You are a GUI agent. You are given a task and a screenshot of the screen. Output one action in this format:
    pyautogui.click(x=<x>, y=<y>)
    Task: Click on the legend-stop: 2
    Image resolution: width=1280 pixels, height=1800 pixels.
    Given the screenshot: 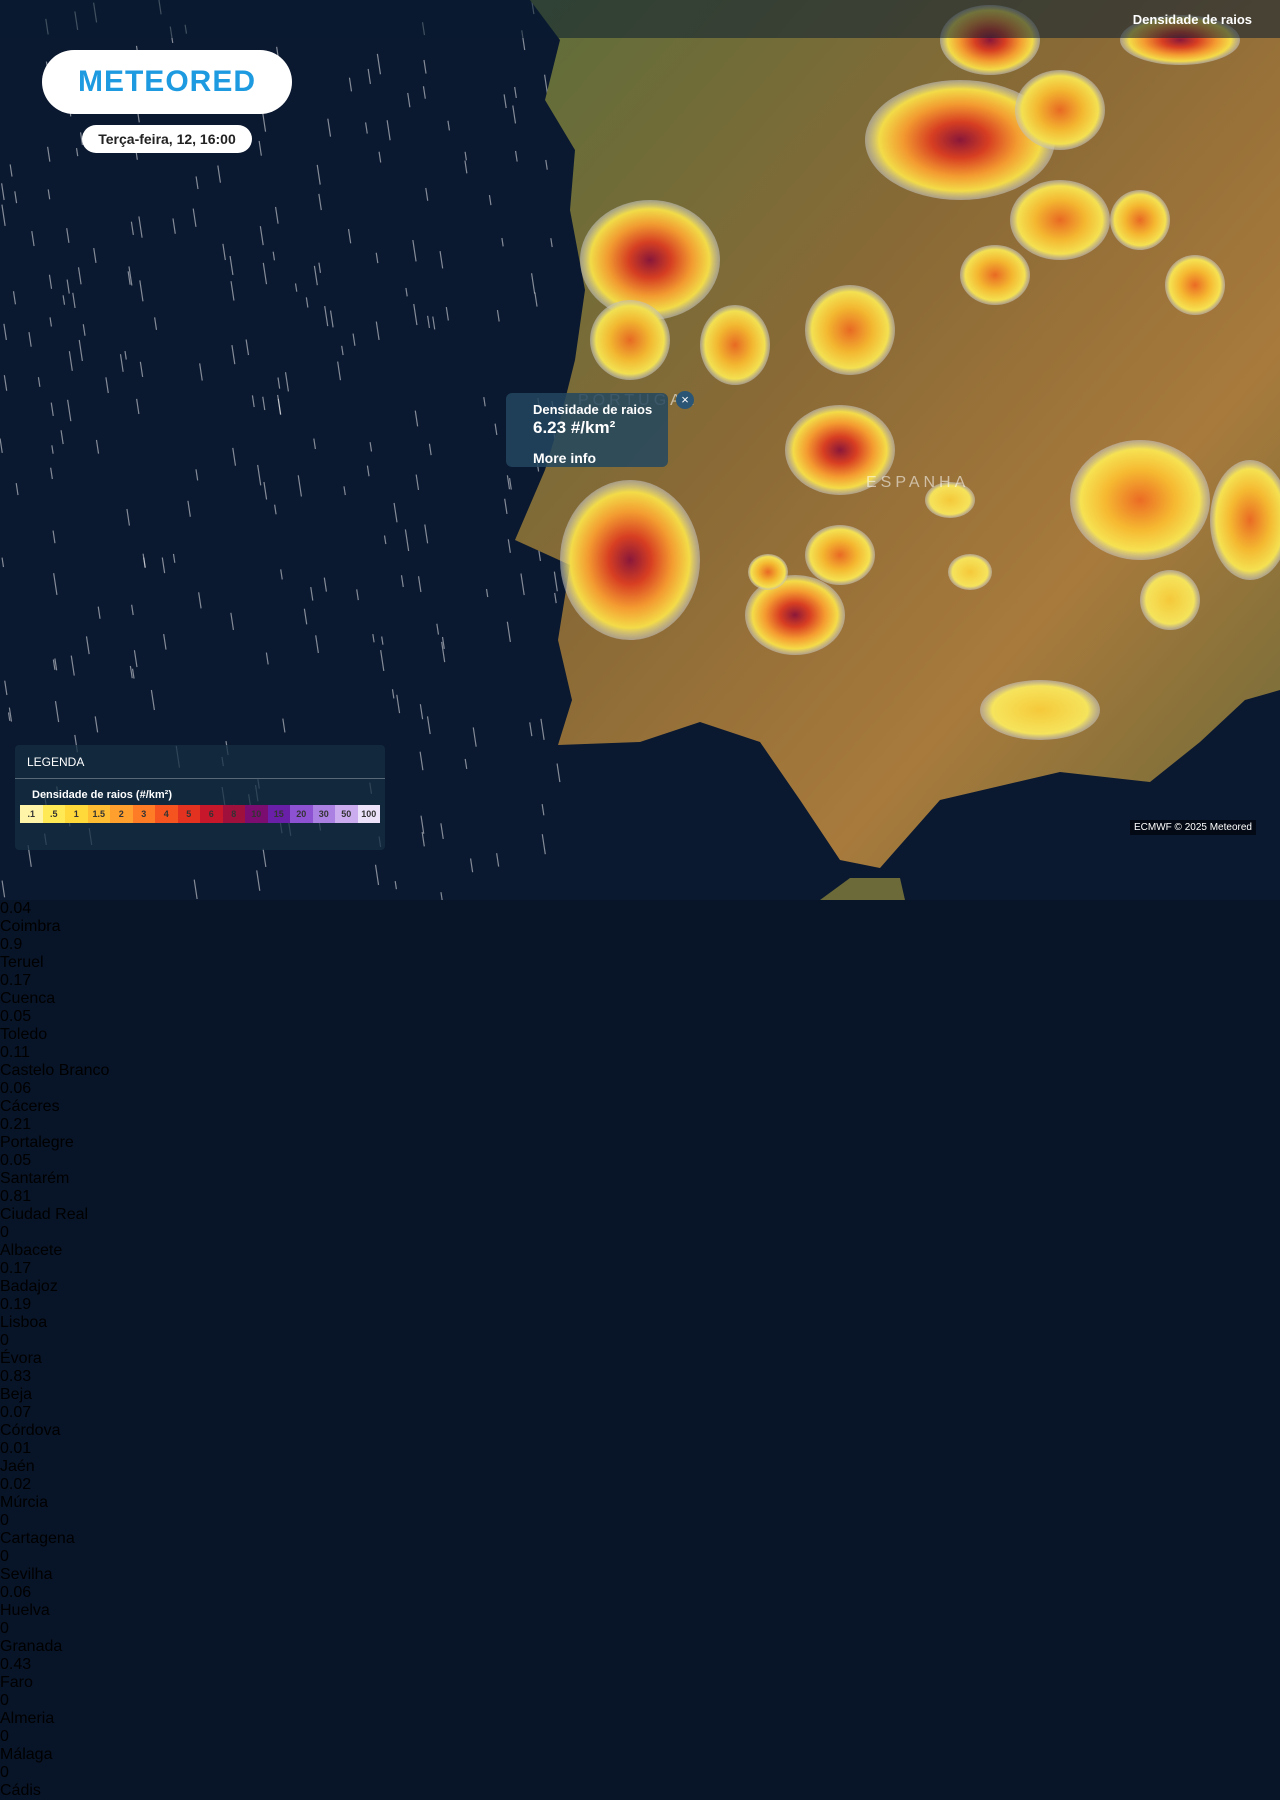 What is the action you would take?
    pyautogui.click(x=121, y=814)
    